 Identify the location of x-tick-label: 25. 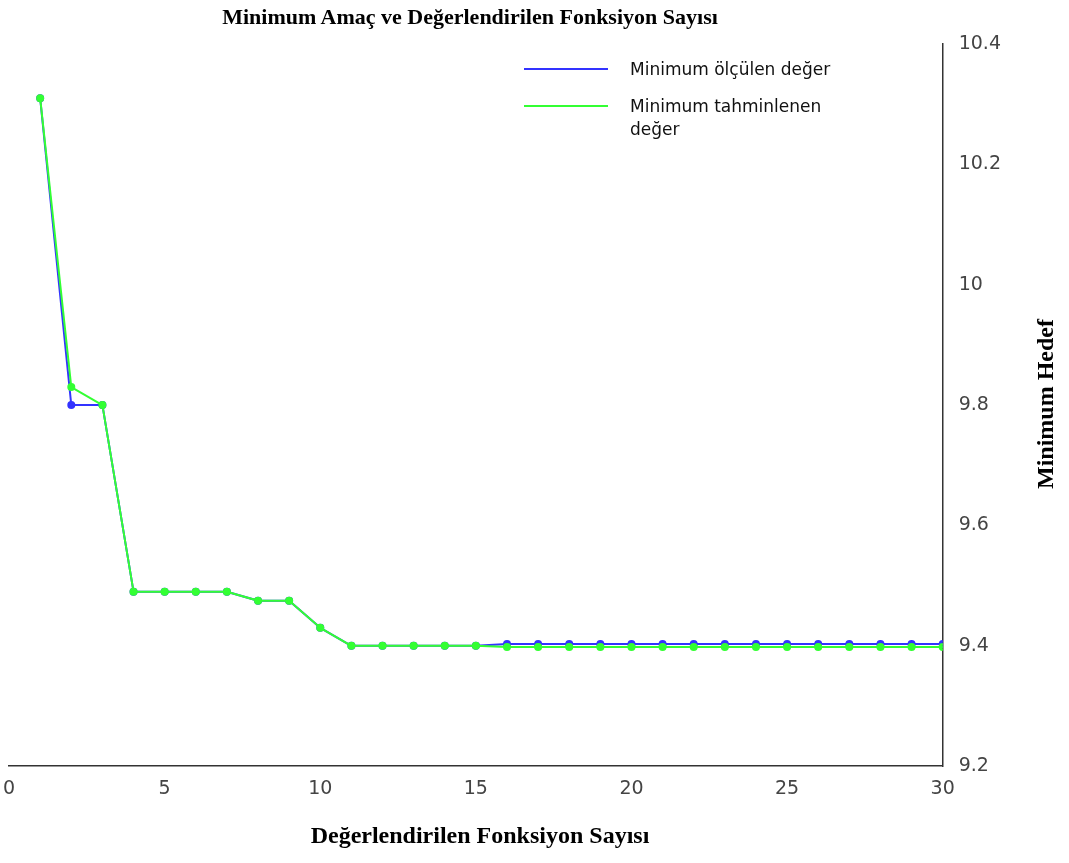
(787, 786).